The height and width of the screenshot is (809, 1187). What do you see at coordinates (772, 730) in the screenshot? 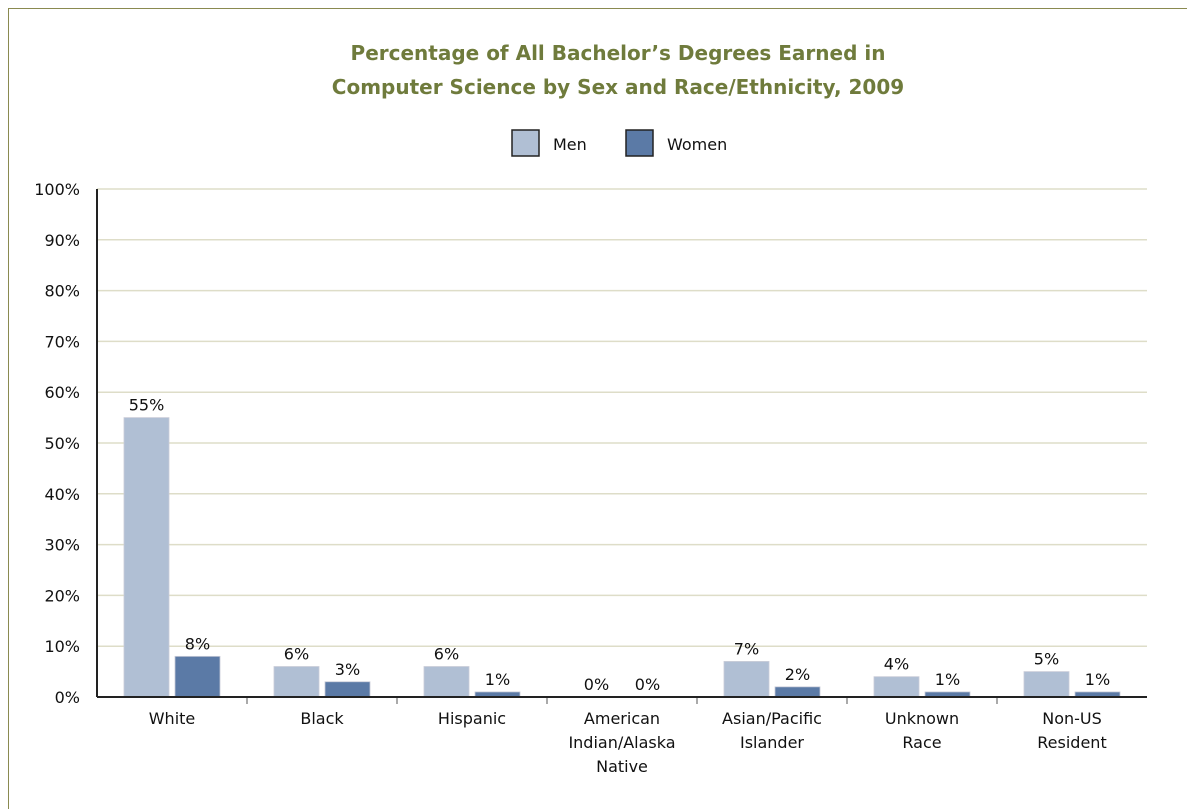
I see `x-tick-label: Asian/Pacific Islander` at bounding box center [772, 730].